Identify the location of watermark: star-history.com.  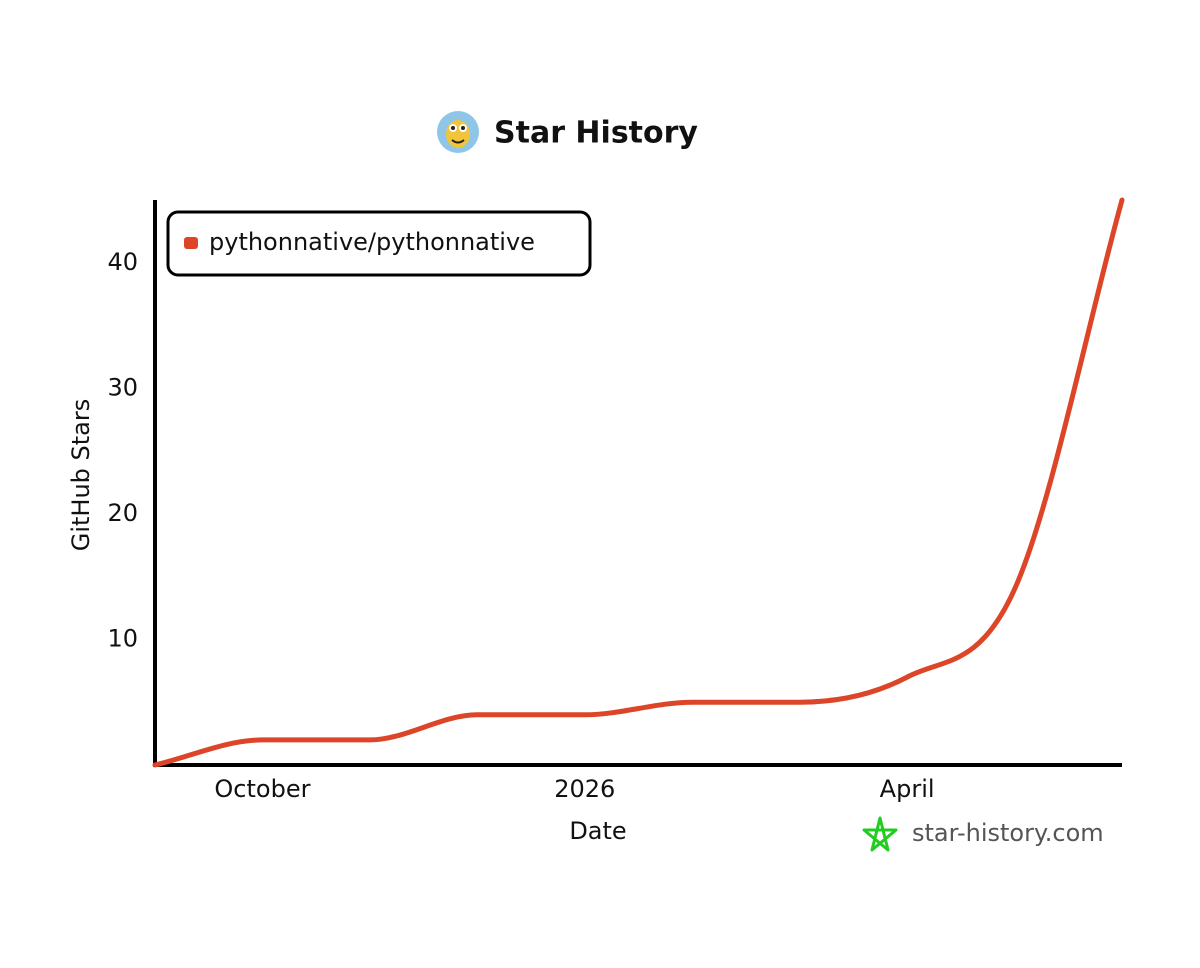
(983, 834).